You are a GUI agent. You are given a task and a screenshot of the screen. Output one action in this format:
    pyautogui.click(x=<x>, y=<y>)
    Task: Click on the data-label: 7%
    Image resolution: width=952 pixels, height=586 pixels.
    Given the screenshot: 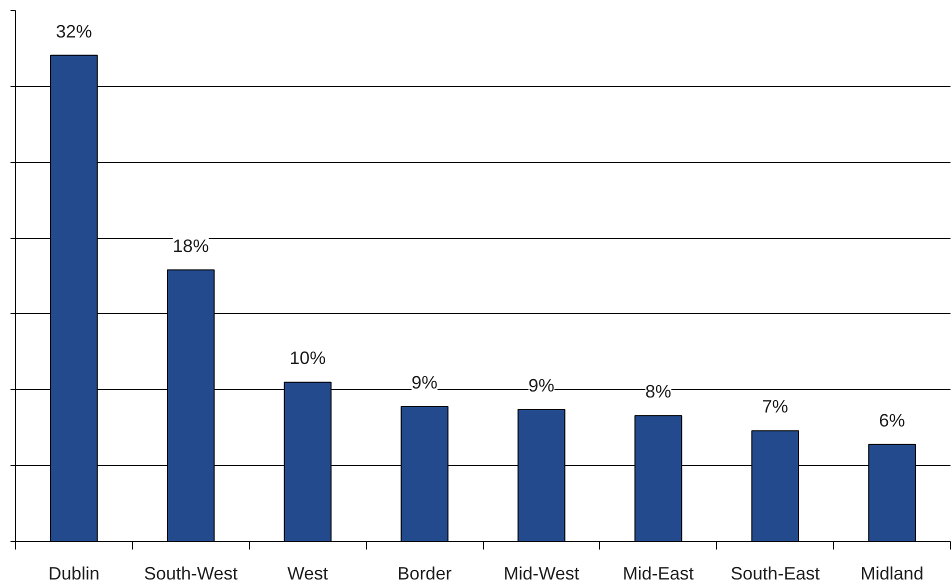 What is the action you would take?
    pyautogui.click(x=775, y=406)
    